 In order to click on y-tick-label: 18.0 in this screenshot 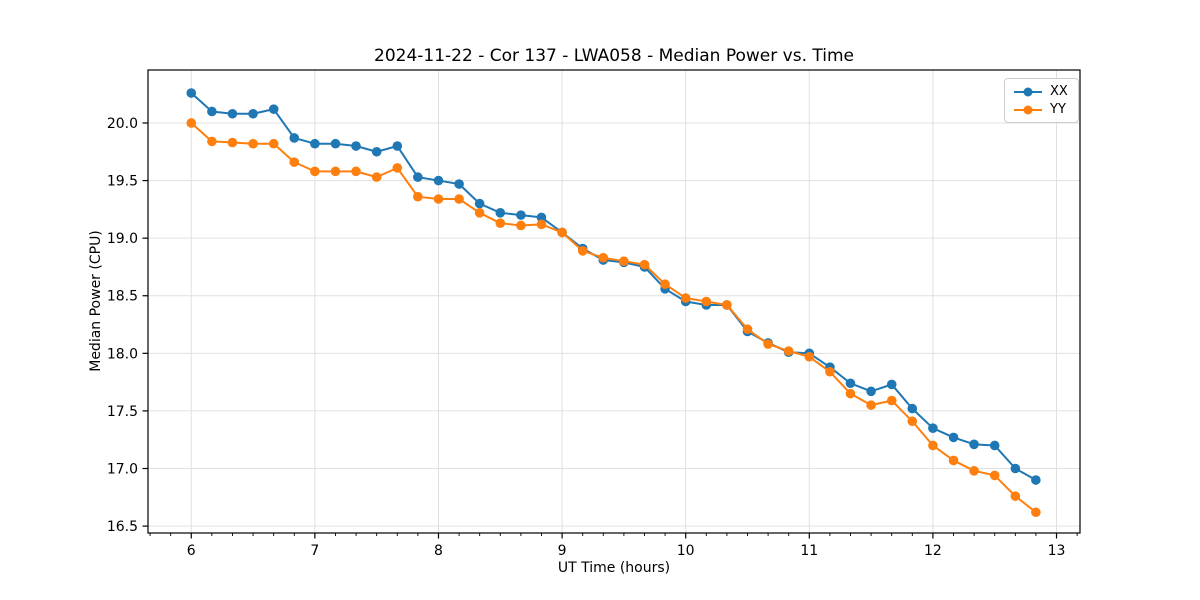, I will do `click(122, 354)`.